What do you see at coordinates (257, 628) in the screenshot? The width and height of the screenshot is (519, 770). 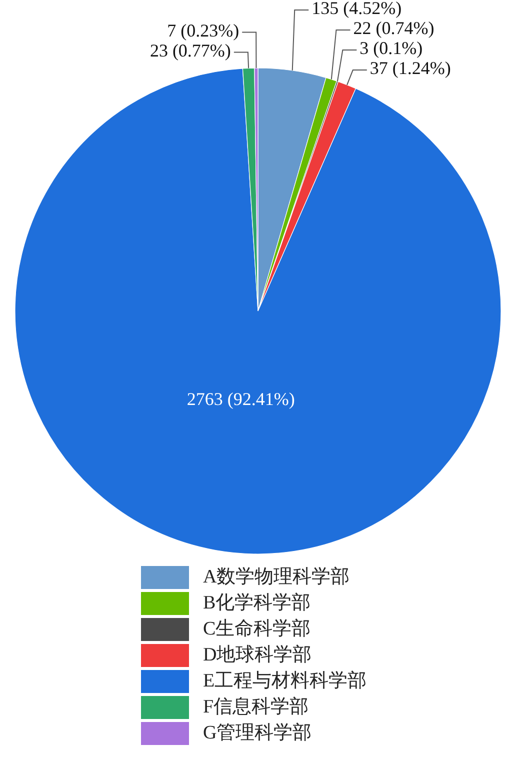 I see `legend-label: C生命科学部` at bounding box center [257, 628].